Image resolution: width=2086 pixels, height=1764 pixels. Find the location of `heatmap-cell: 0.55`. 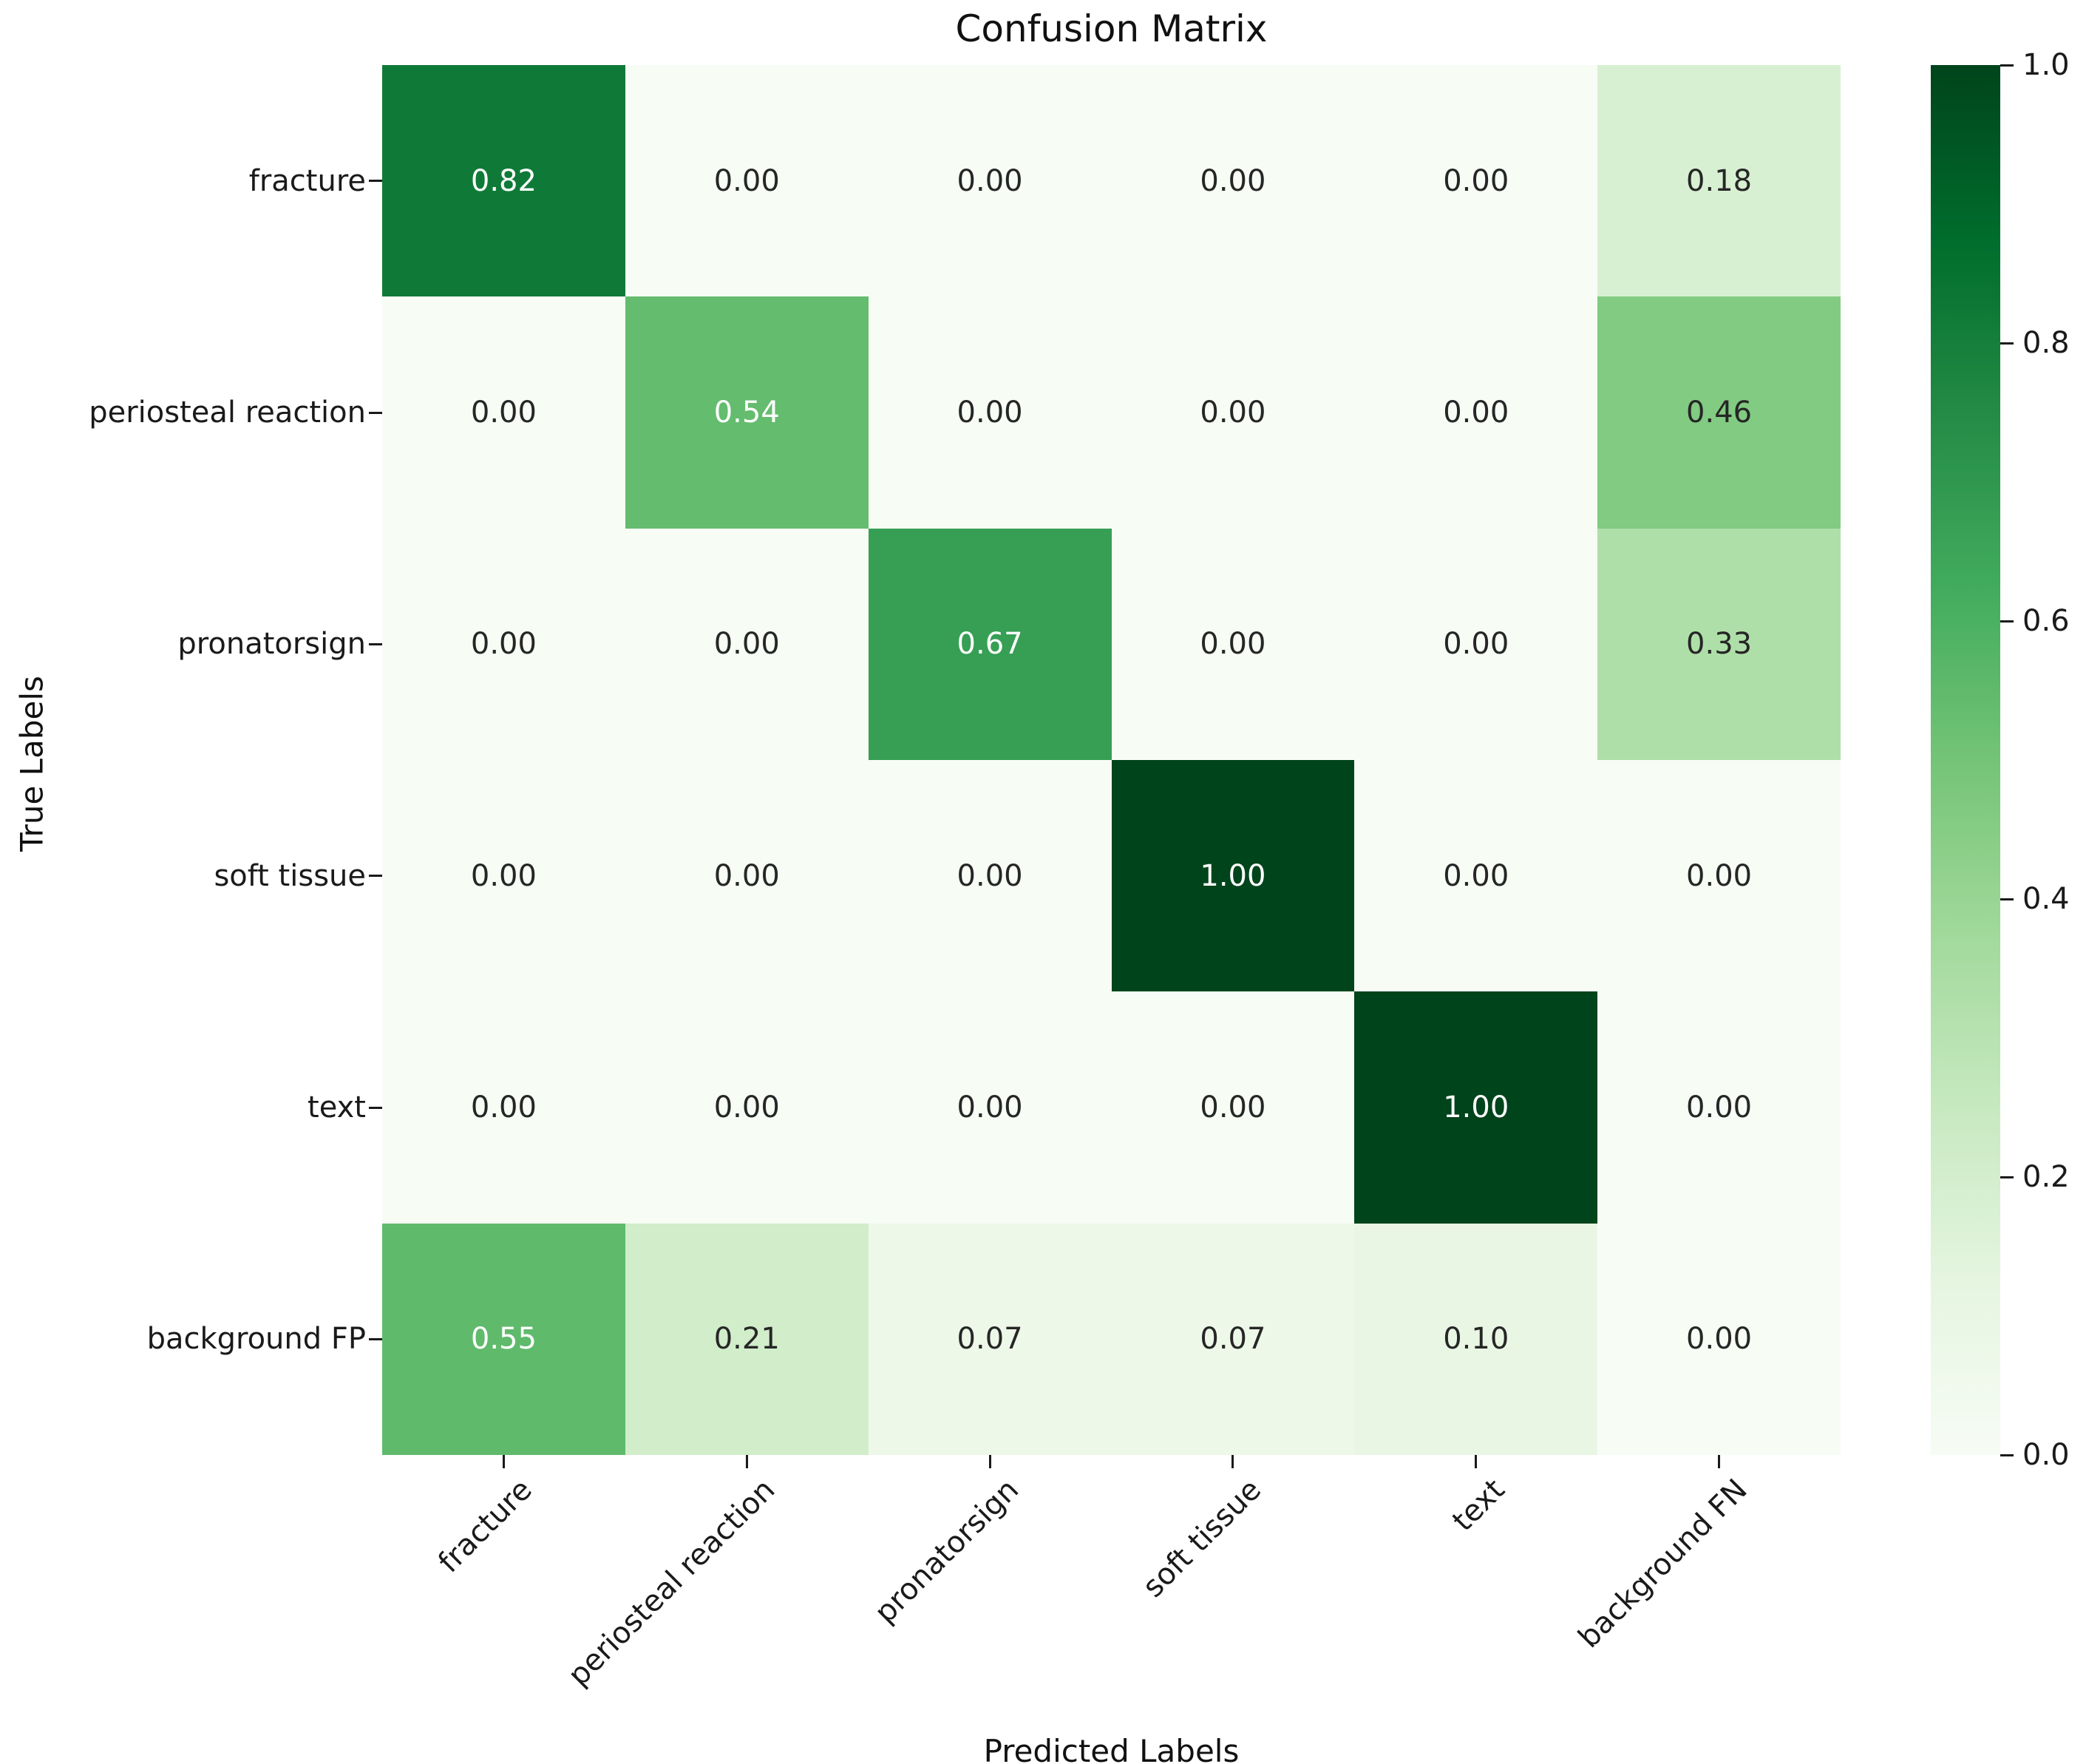

heatmap-cell: 0.55 is located at coordinates (504, 1339).